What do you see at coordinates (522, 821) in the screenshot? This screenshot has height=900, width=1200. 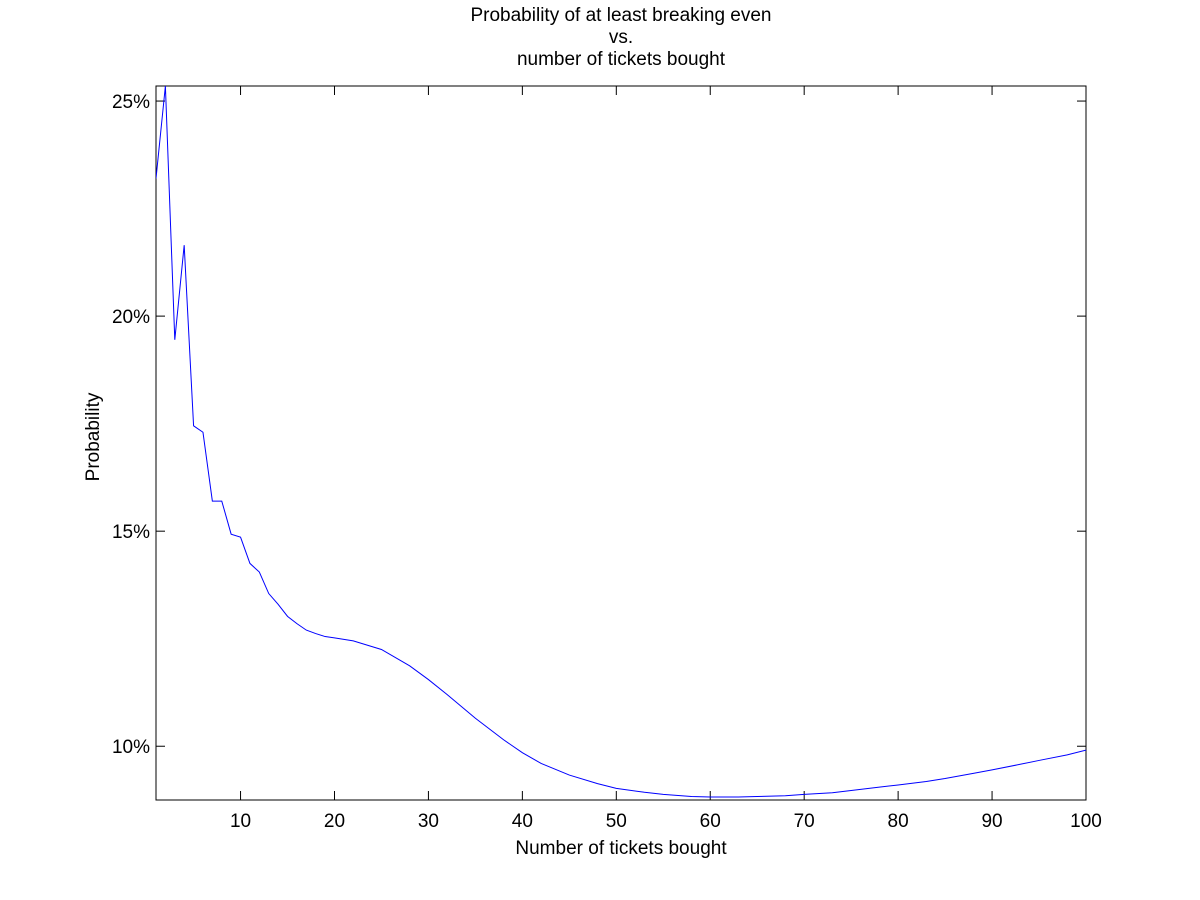 I see `x-tick-label: 40` at bounding box center [522, 821].